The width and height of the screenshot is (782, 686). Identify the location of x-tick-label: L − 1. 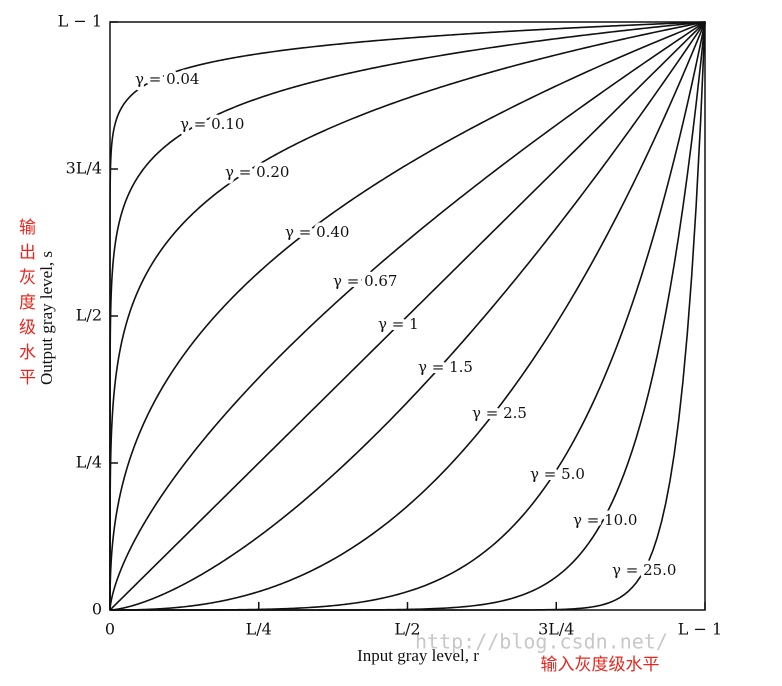
(700, 629).